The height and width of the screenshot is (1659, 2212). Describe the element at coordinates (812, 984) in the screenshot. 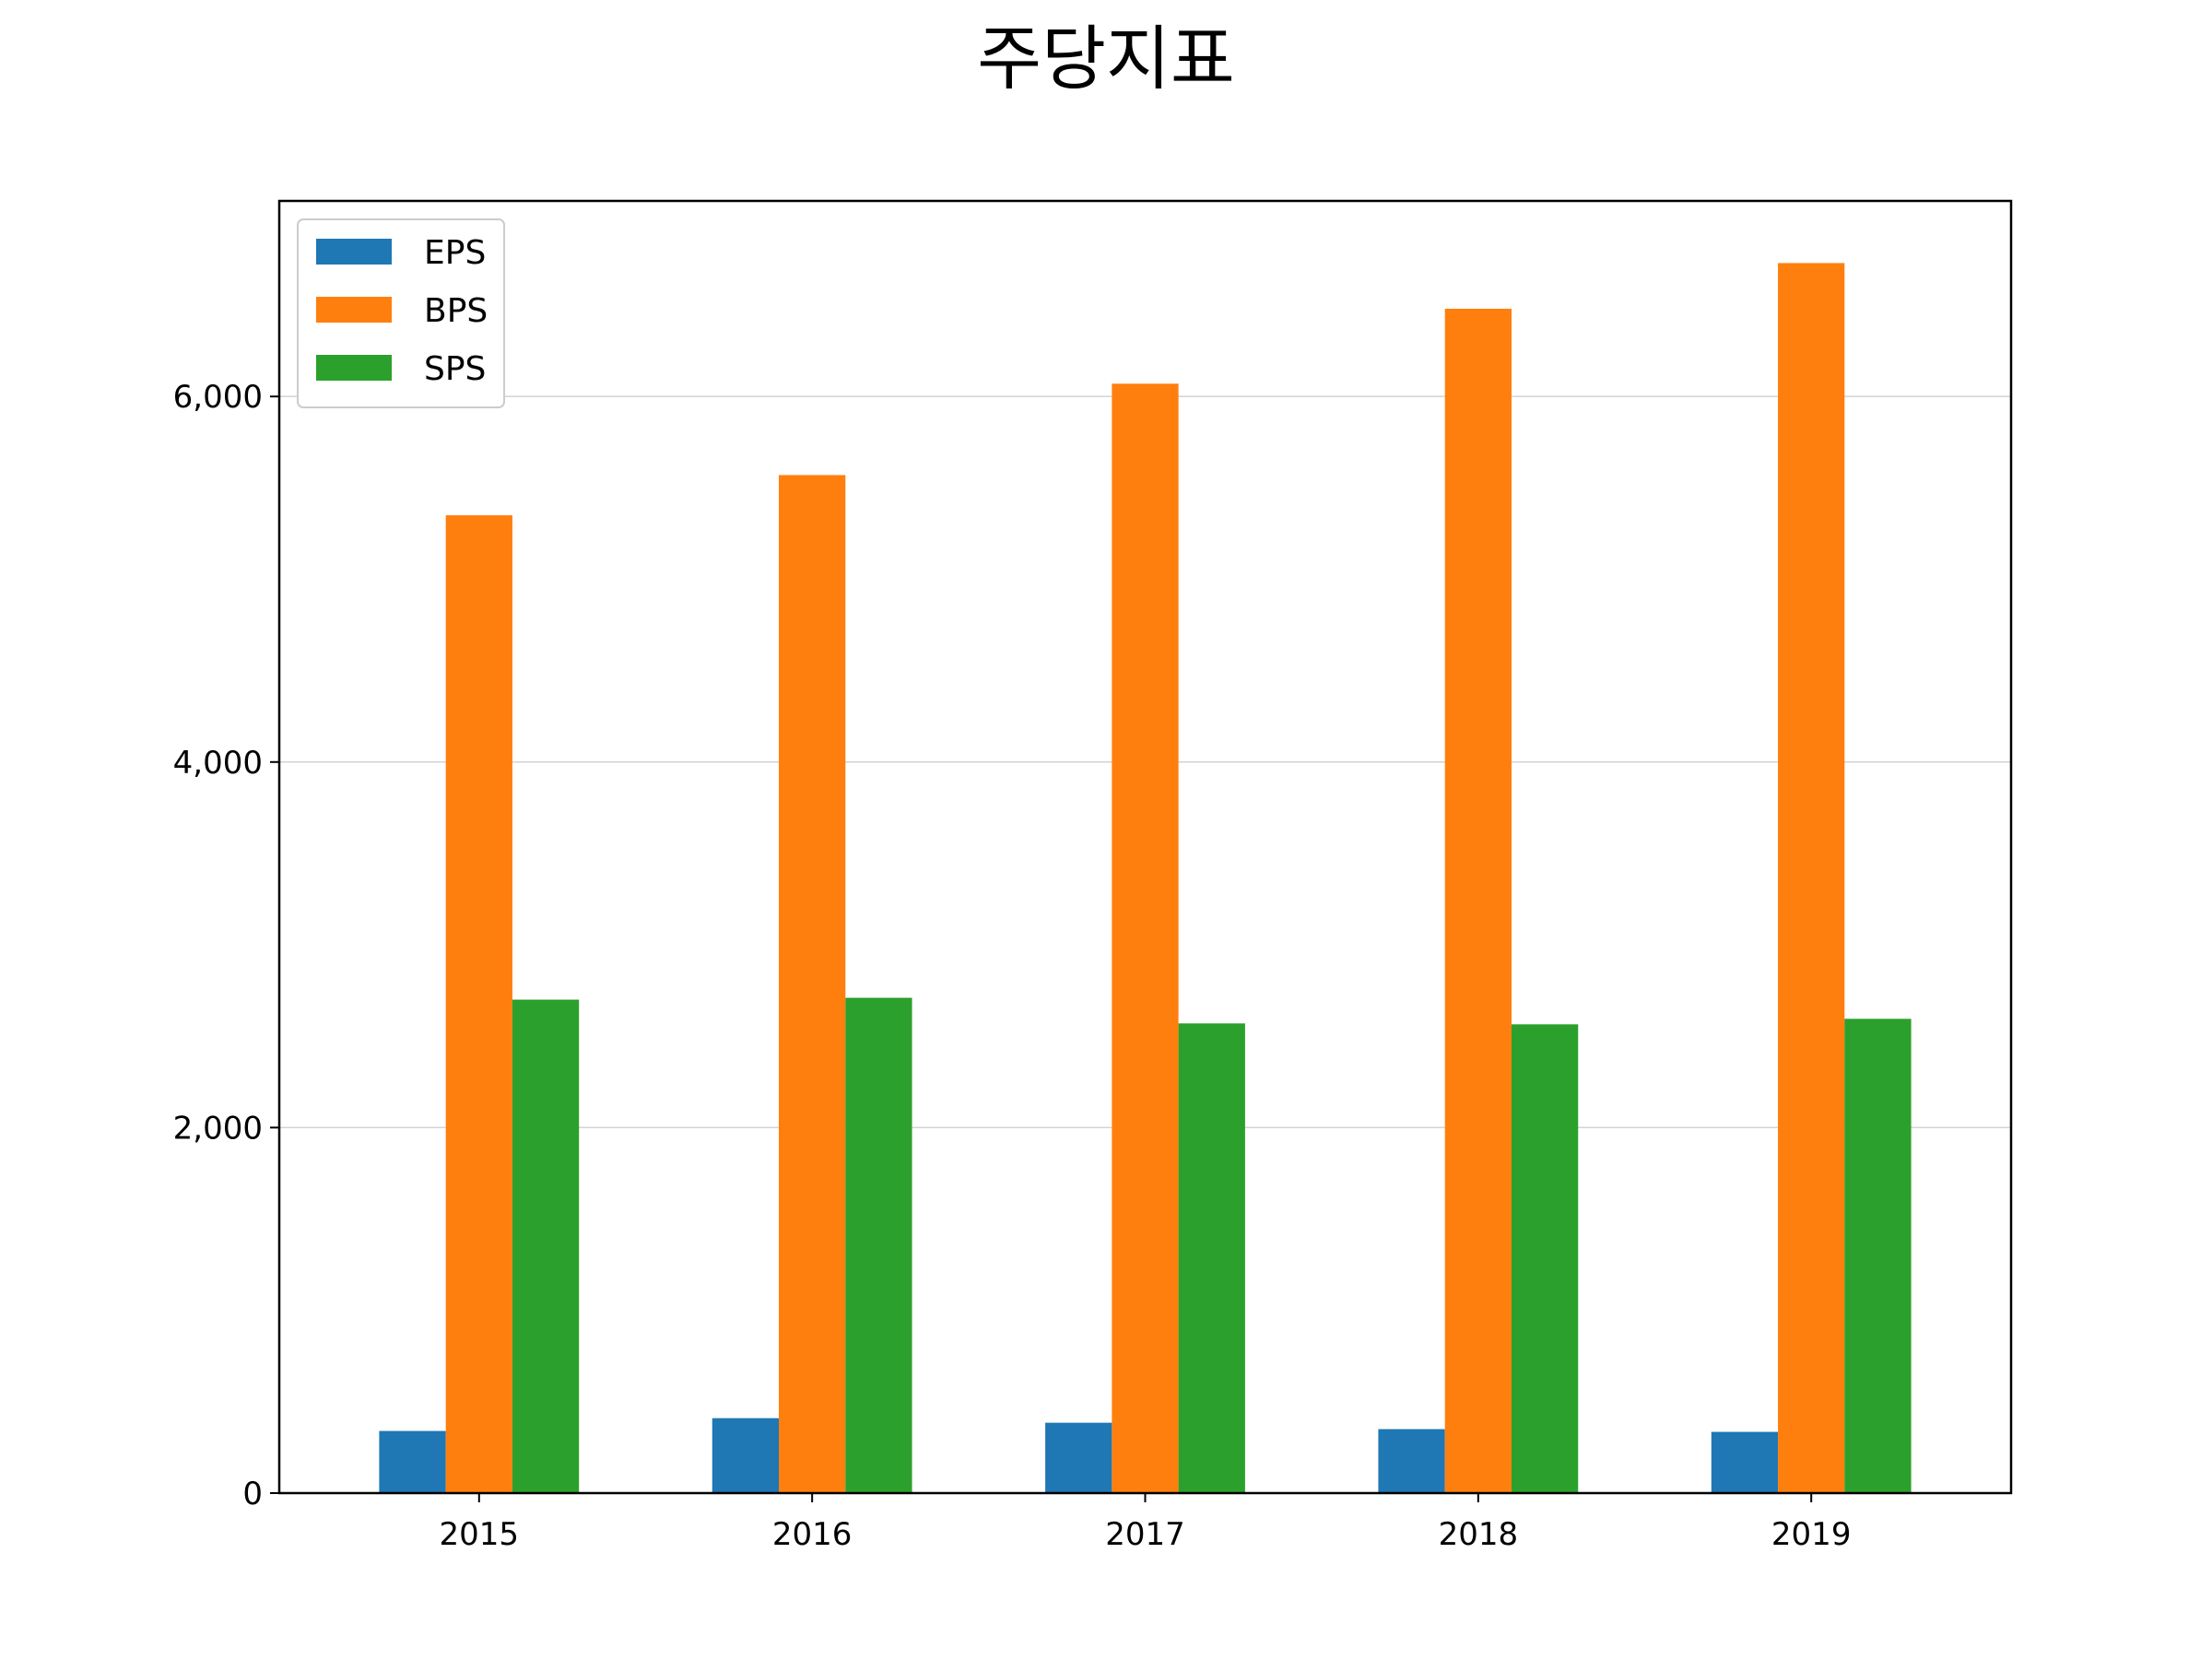

I see `bar-bps-2016` at that location.